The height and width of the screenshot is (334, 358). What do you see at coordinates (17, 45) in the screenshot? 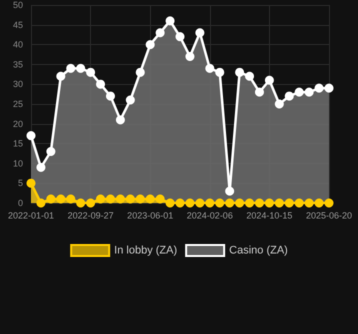
I see `y-tick-label: 40` at bounding box center [17, 45].